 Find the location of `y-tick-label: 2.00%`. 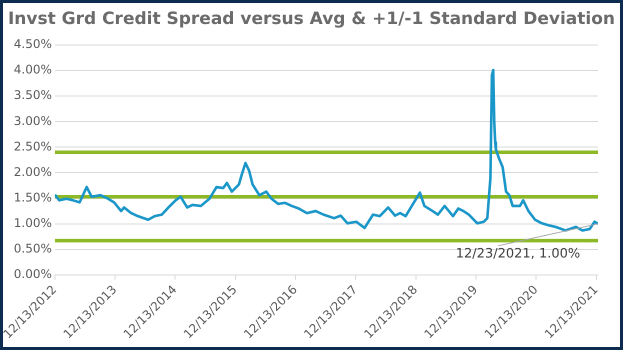

y-tick-label: 2.00% is located at coordinates (33, 171).